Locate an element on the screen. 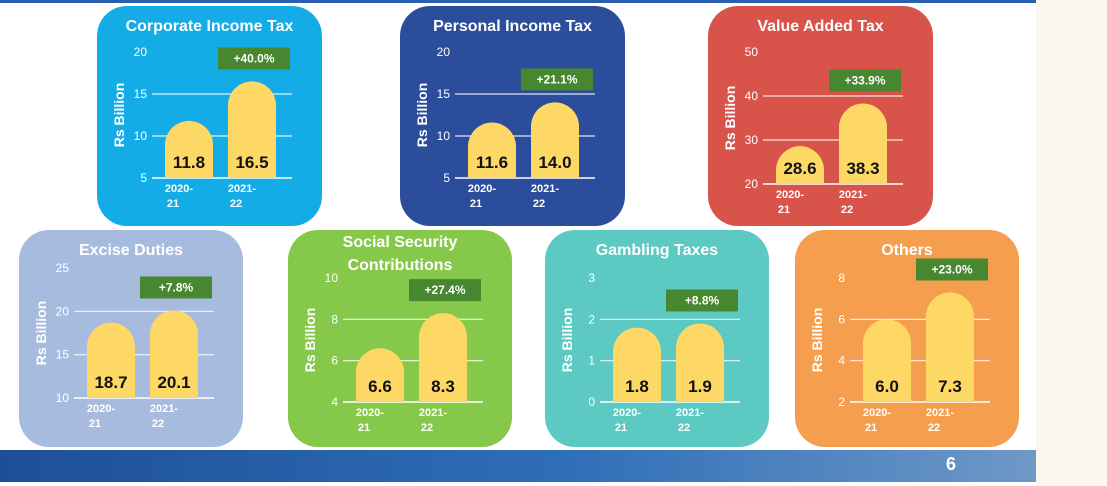 Image resolution: width=1107 pixels, height=486 pixels. chart-title: Corporate Income Tax is located at coordinates (210, 26).